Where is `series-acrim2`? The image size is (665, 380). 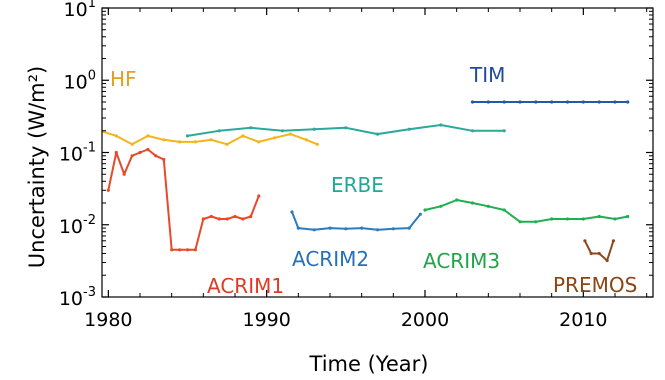 series-acrim2 is located at coordinates (356, 221).